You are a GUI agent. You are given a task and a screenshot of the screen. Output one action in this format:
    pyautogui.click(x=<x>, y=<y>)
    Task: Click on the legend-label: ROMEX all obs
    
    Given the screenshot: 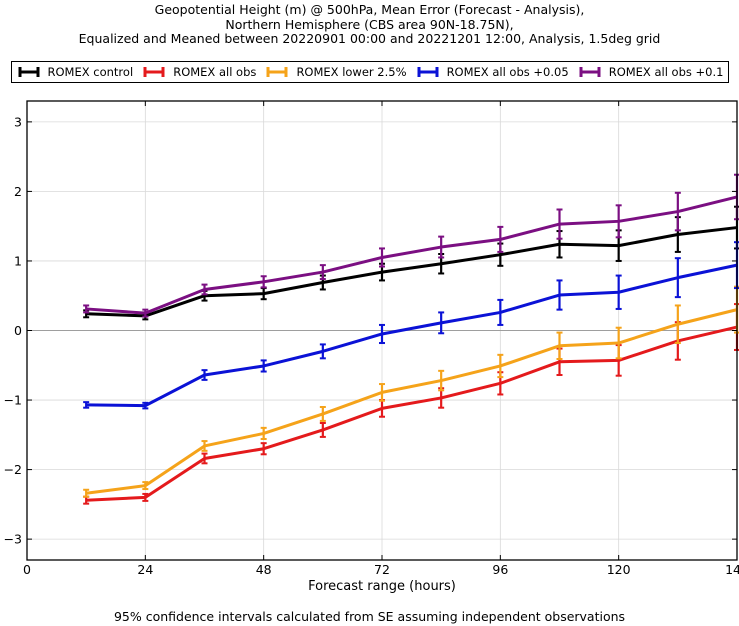 What is the action you would take?
    pyautogui.click(x=215, y=72)
    